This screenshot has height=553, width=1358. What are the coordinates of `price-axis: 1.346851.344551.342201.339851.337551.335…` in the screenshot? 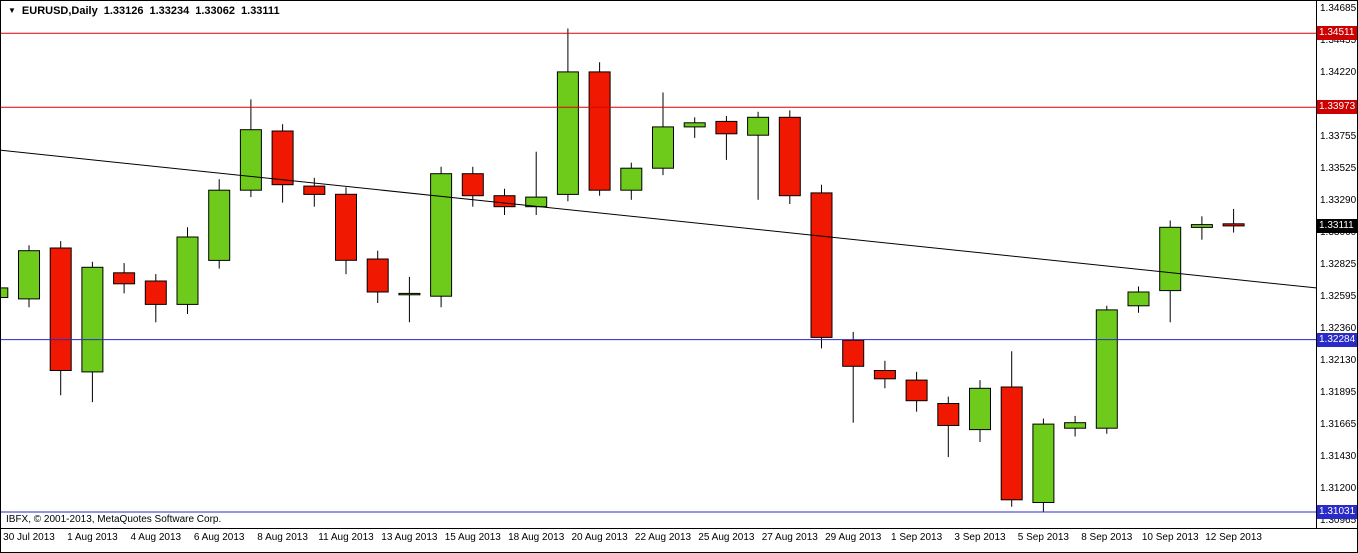 It's located at (1336, 264).